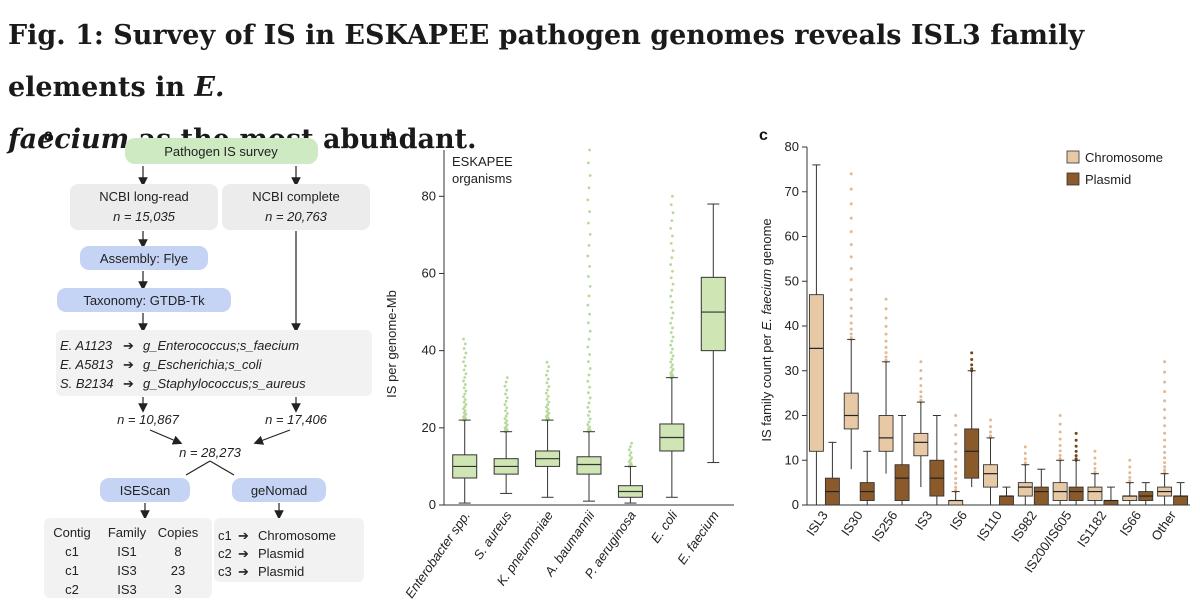  What do you see at coordinates (214, 363) in the screenshot?
I see `tax-rows-box` at bounding box center [214, 363].